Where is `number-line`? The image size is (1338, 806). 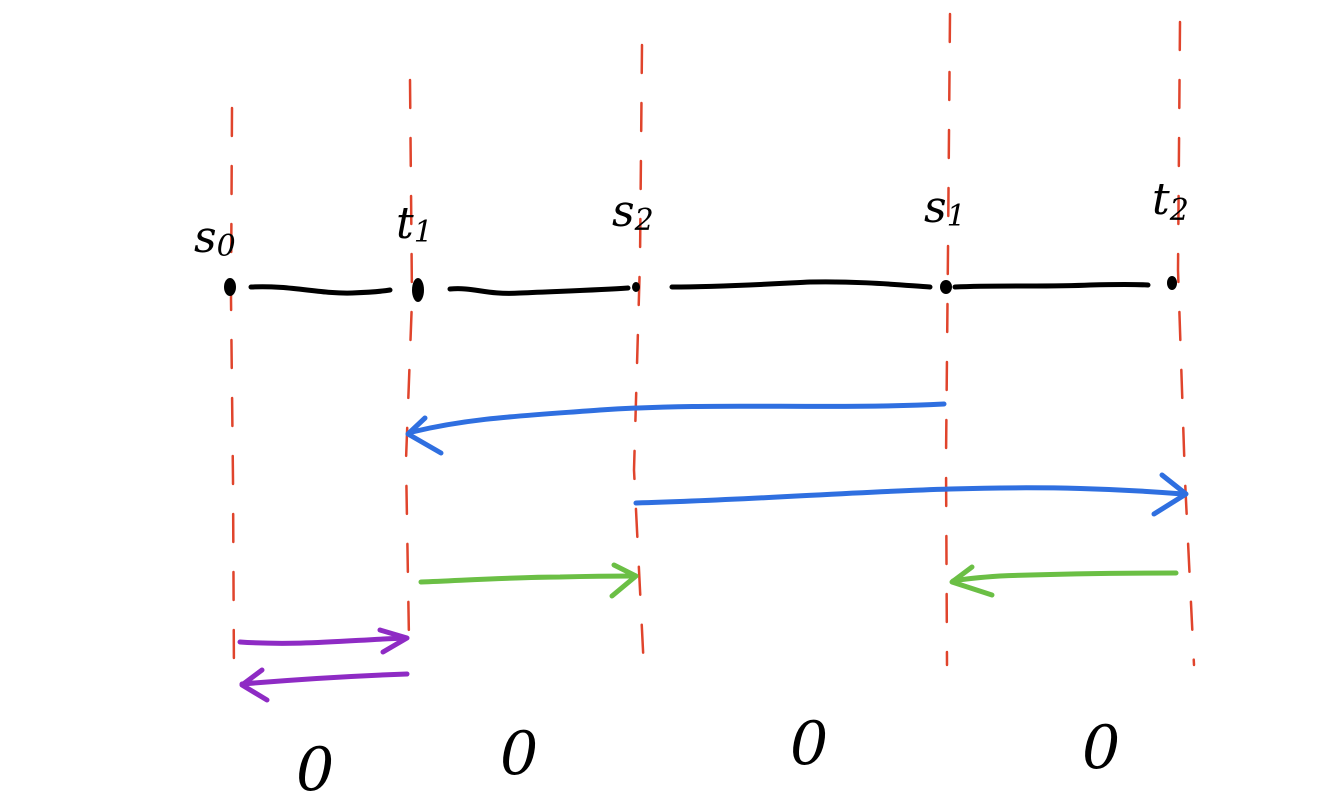 number-line is located at coordinates (700, 289).